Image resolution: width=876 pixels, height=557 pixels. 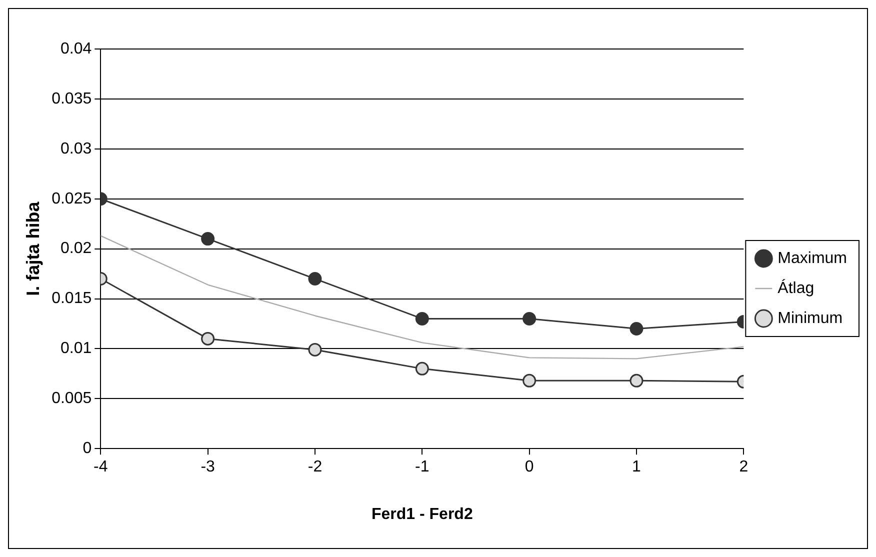 What do you see at coordinates (72, 199) in the screenshot?
I see `y-tick-label: 0.025` at bounding box center [72, 199].